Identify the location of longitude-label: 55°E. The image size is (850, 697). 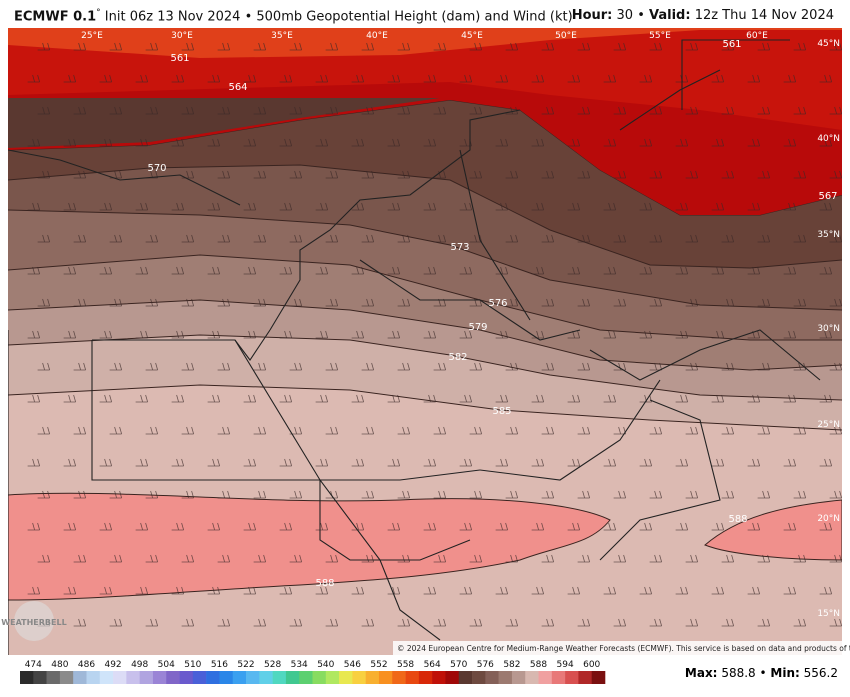
(660, 36).